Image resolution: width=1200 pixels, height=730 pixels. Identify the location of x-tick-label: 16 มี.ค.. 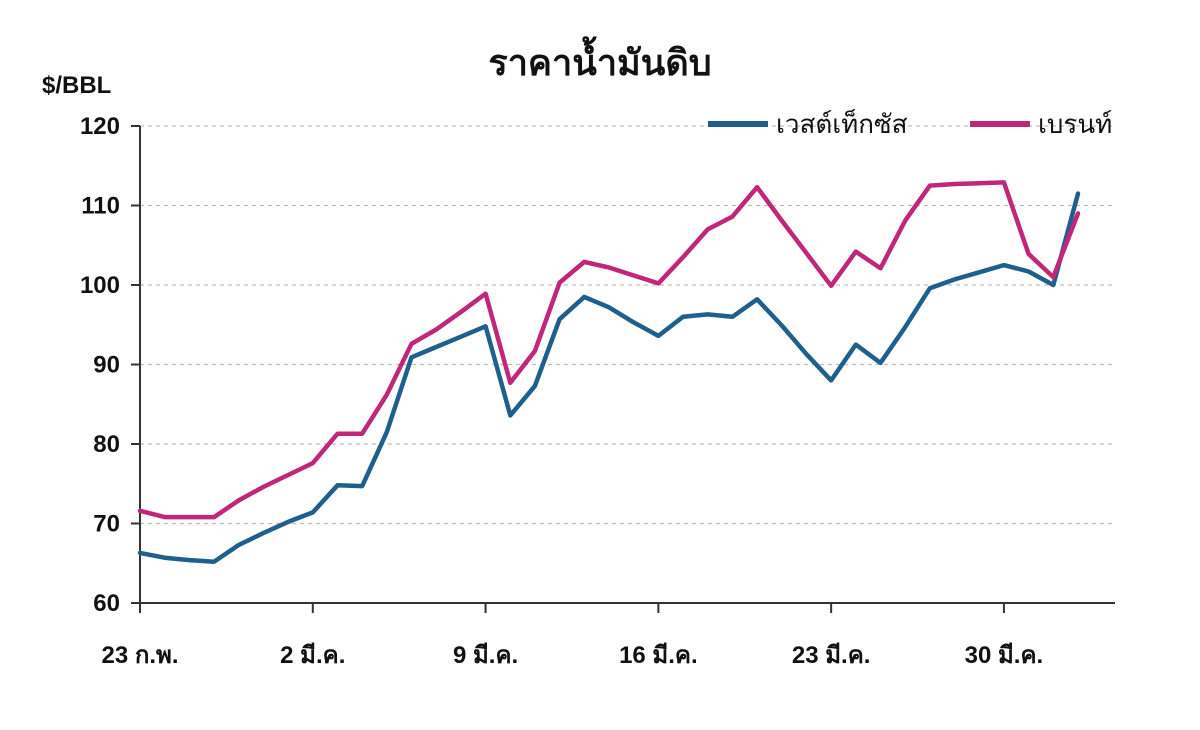
(658, 655).